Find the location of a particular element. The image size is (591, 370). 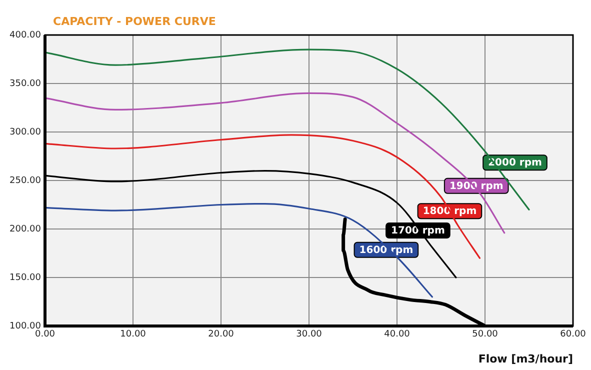

y-tick-label: 100.00 is located at coordinates (26, 326).